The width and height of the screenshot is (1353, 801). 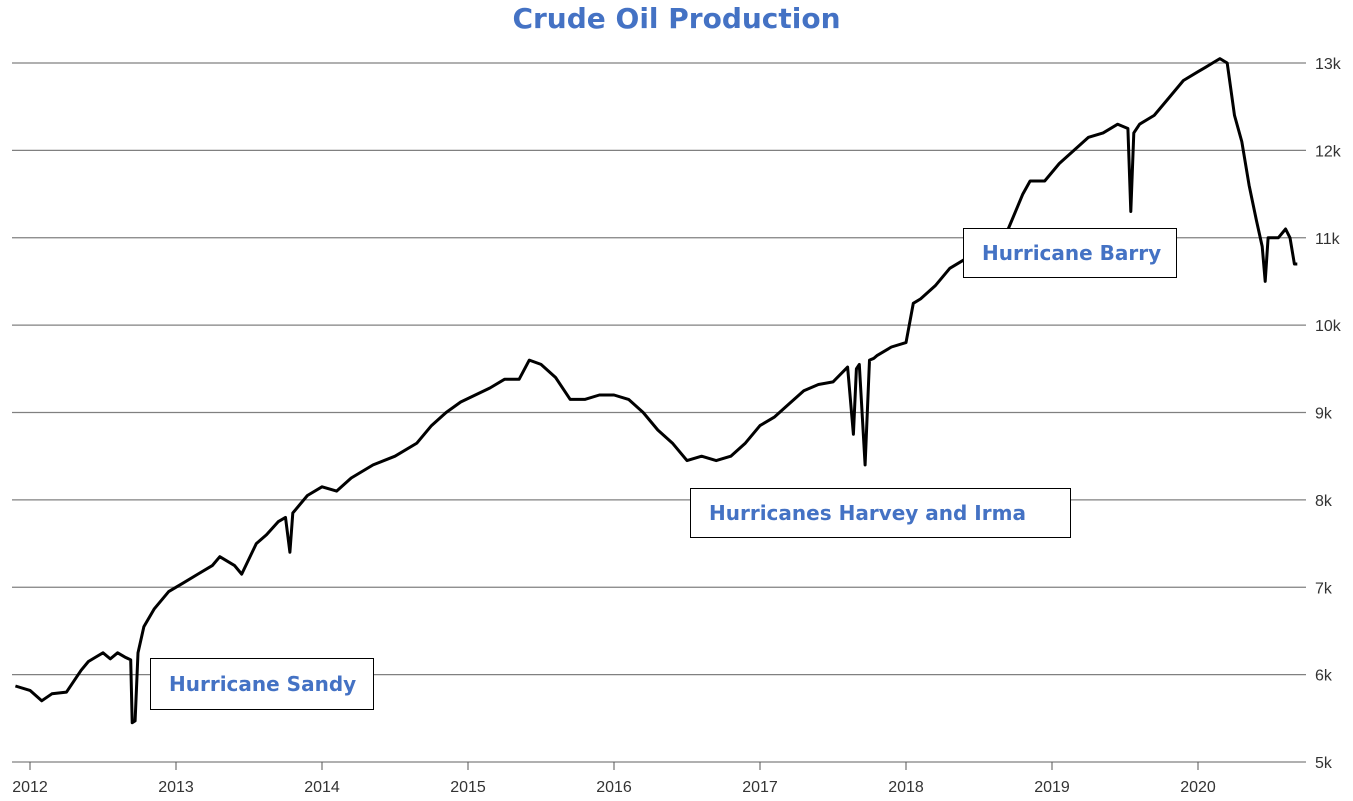 I want to click on x-axis: 2012 2013 2014 2015 2016 2017 2018 2019 2020, so click(x=614, y=779).